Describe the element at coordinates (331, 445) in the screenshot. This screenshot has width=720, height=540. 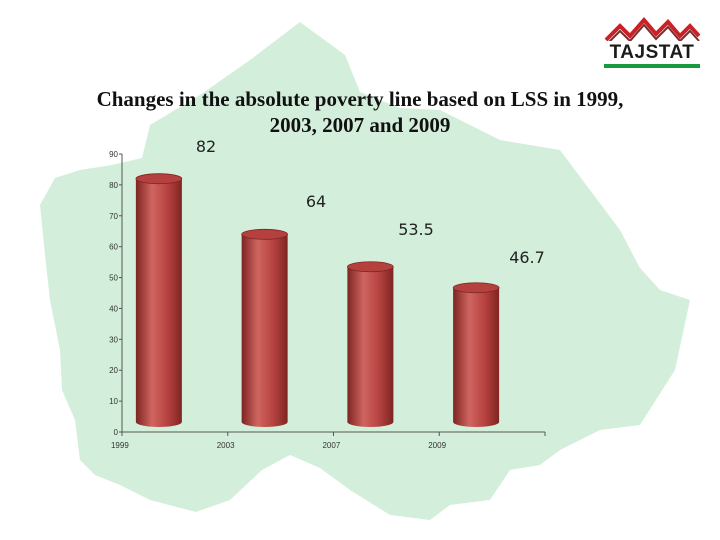
I see `x-tick-label: 2007` at that location.